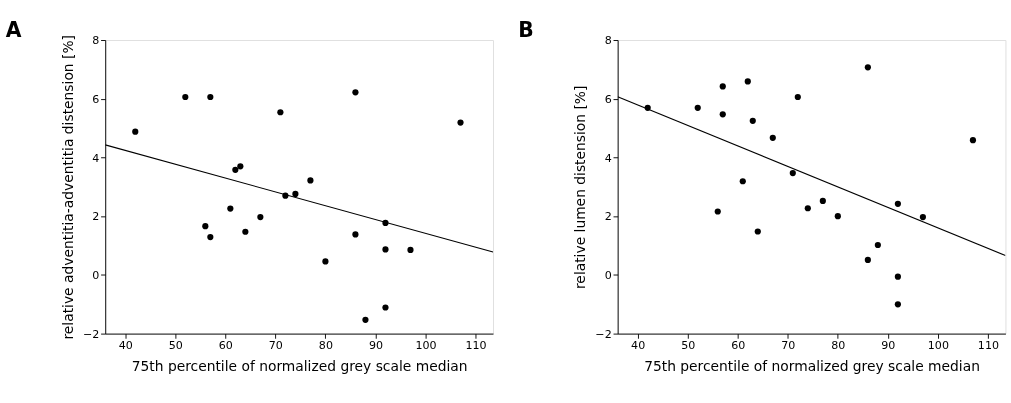 This screenshot has width=1011, height=403. I want to click on chart-title: A, so click(13, 30).